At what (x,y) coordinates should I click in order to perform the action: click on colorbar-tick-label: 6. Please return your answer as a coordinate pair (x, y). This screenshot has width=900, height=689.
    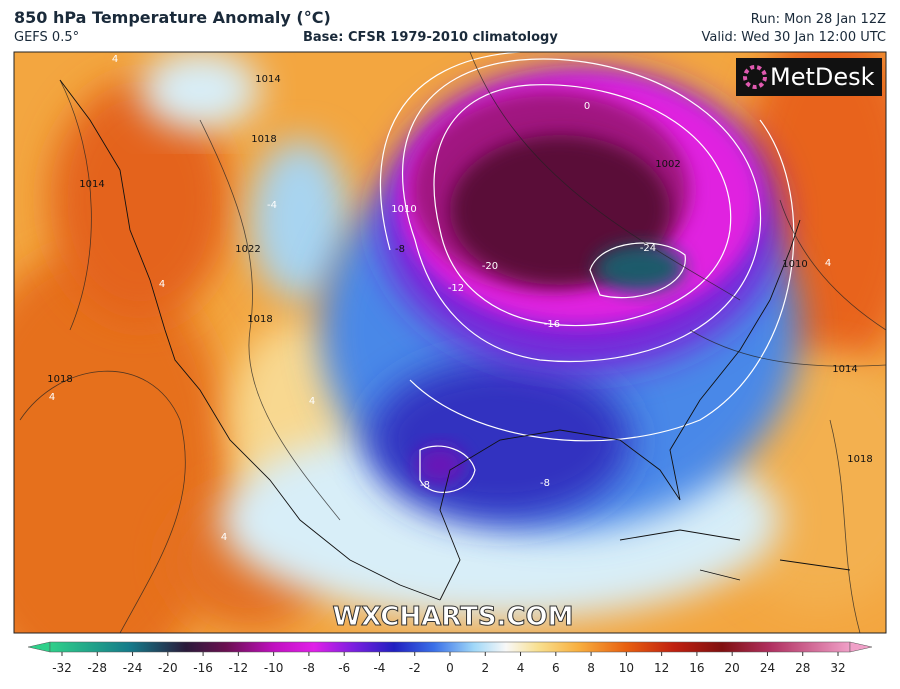
    Looking at the image, I should click on (556, 668).